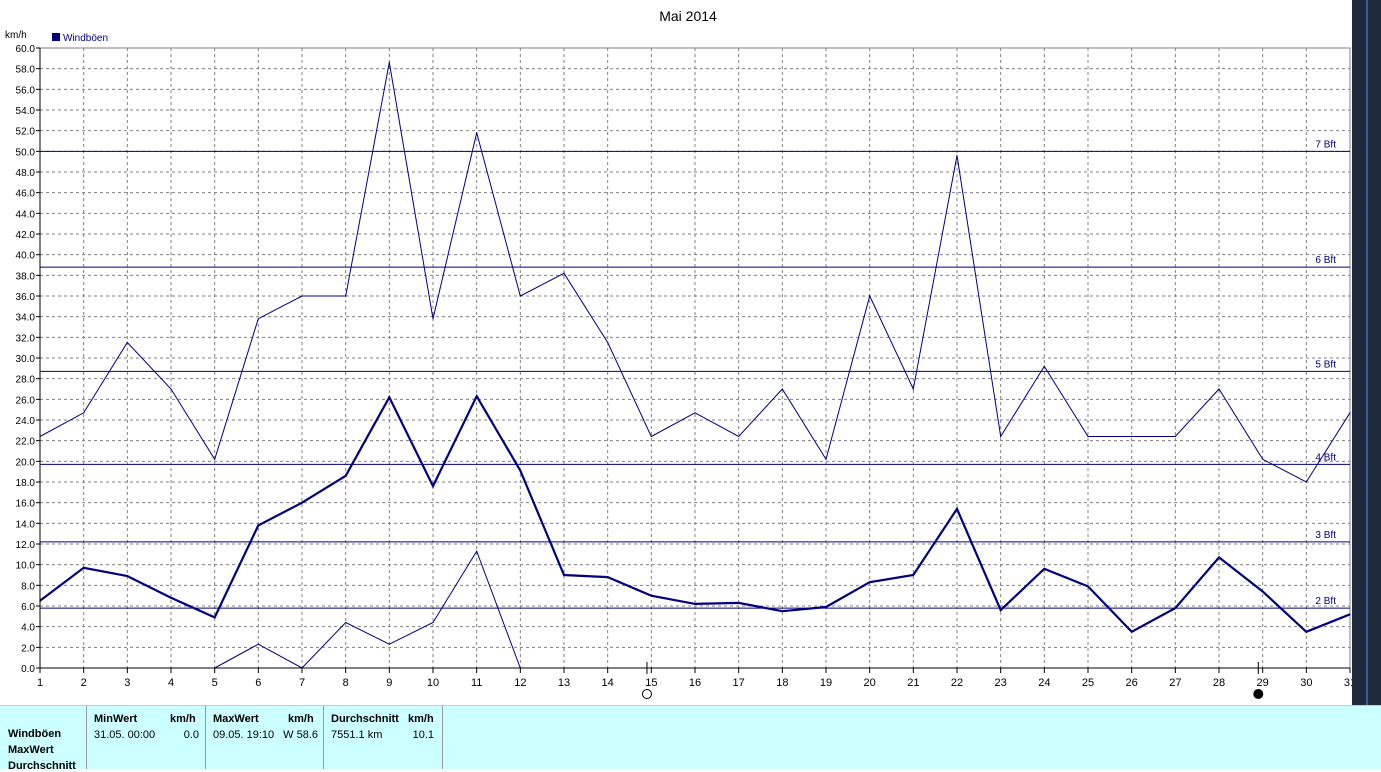 The height and width of the screenshot is (772, 1381). I want to click on x-tick-label: 10, so click(433, 683).